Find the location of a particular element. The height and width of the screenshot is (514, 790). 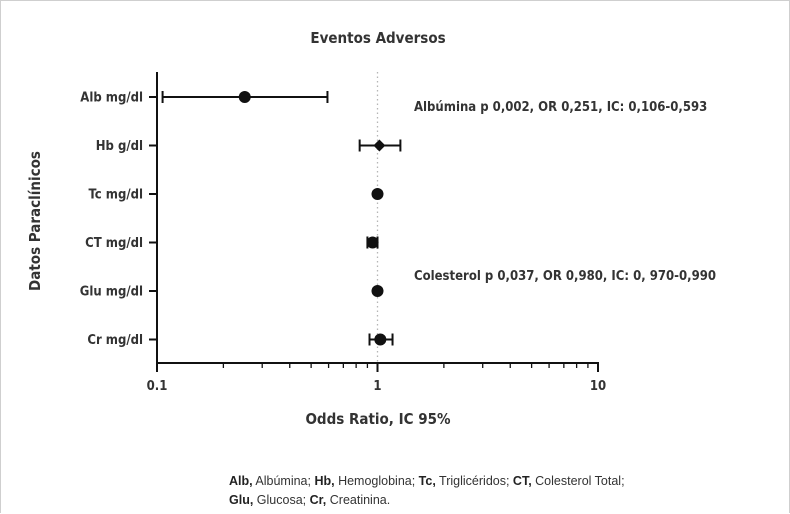

y-tick-label: Tc mg/dl is located at coordinates (116, 195).